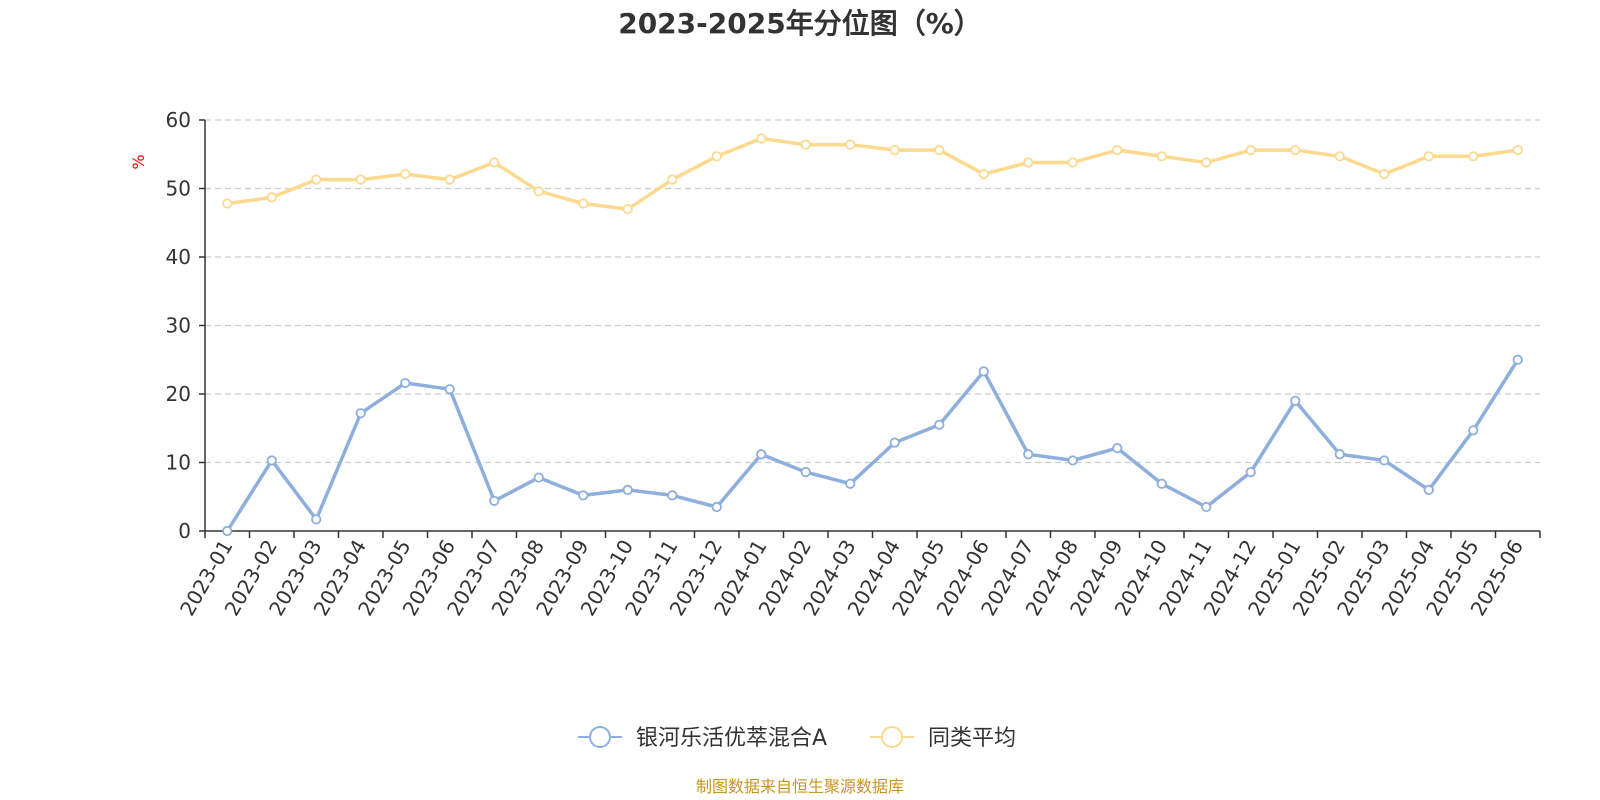 The height and width of the screenshot is (800, 1600). I want to click on y-tick-label: 30, so click(178, 326).